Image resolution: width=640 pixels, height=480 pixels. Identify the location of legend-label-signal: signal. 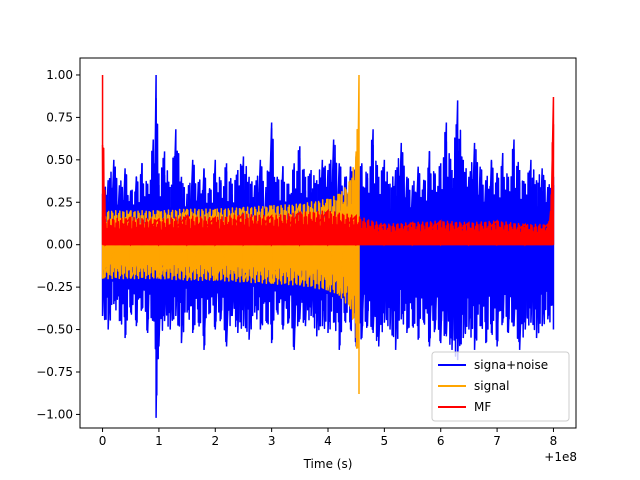
(492, 386).